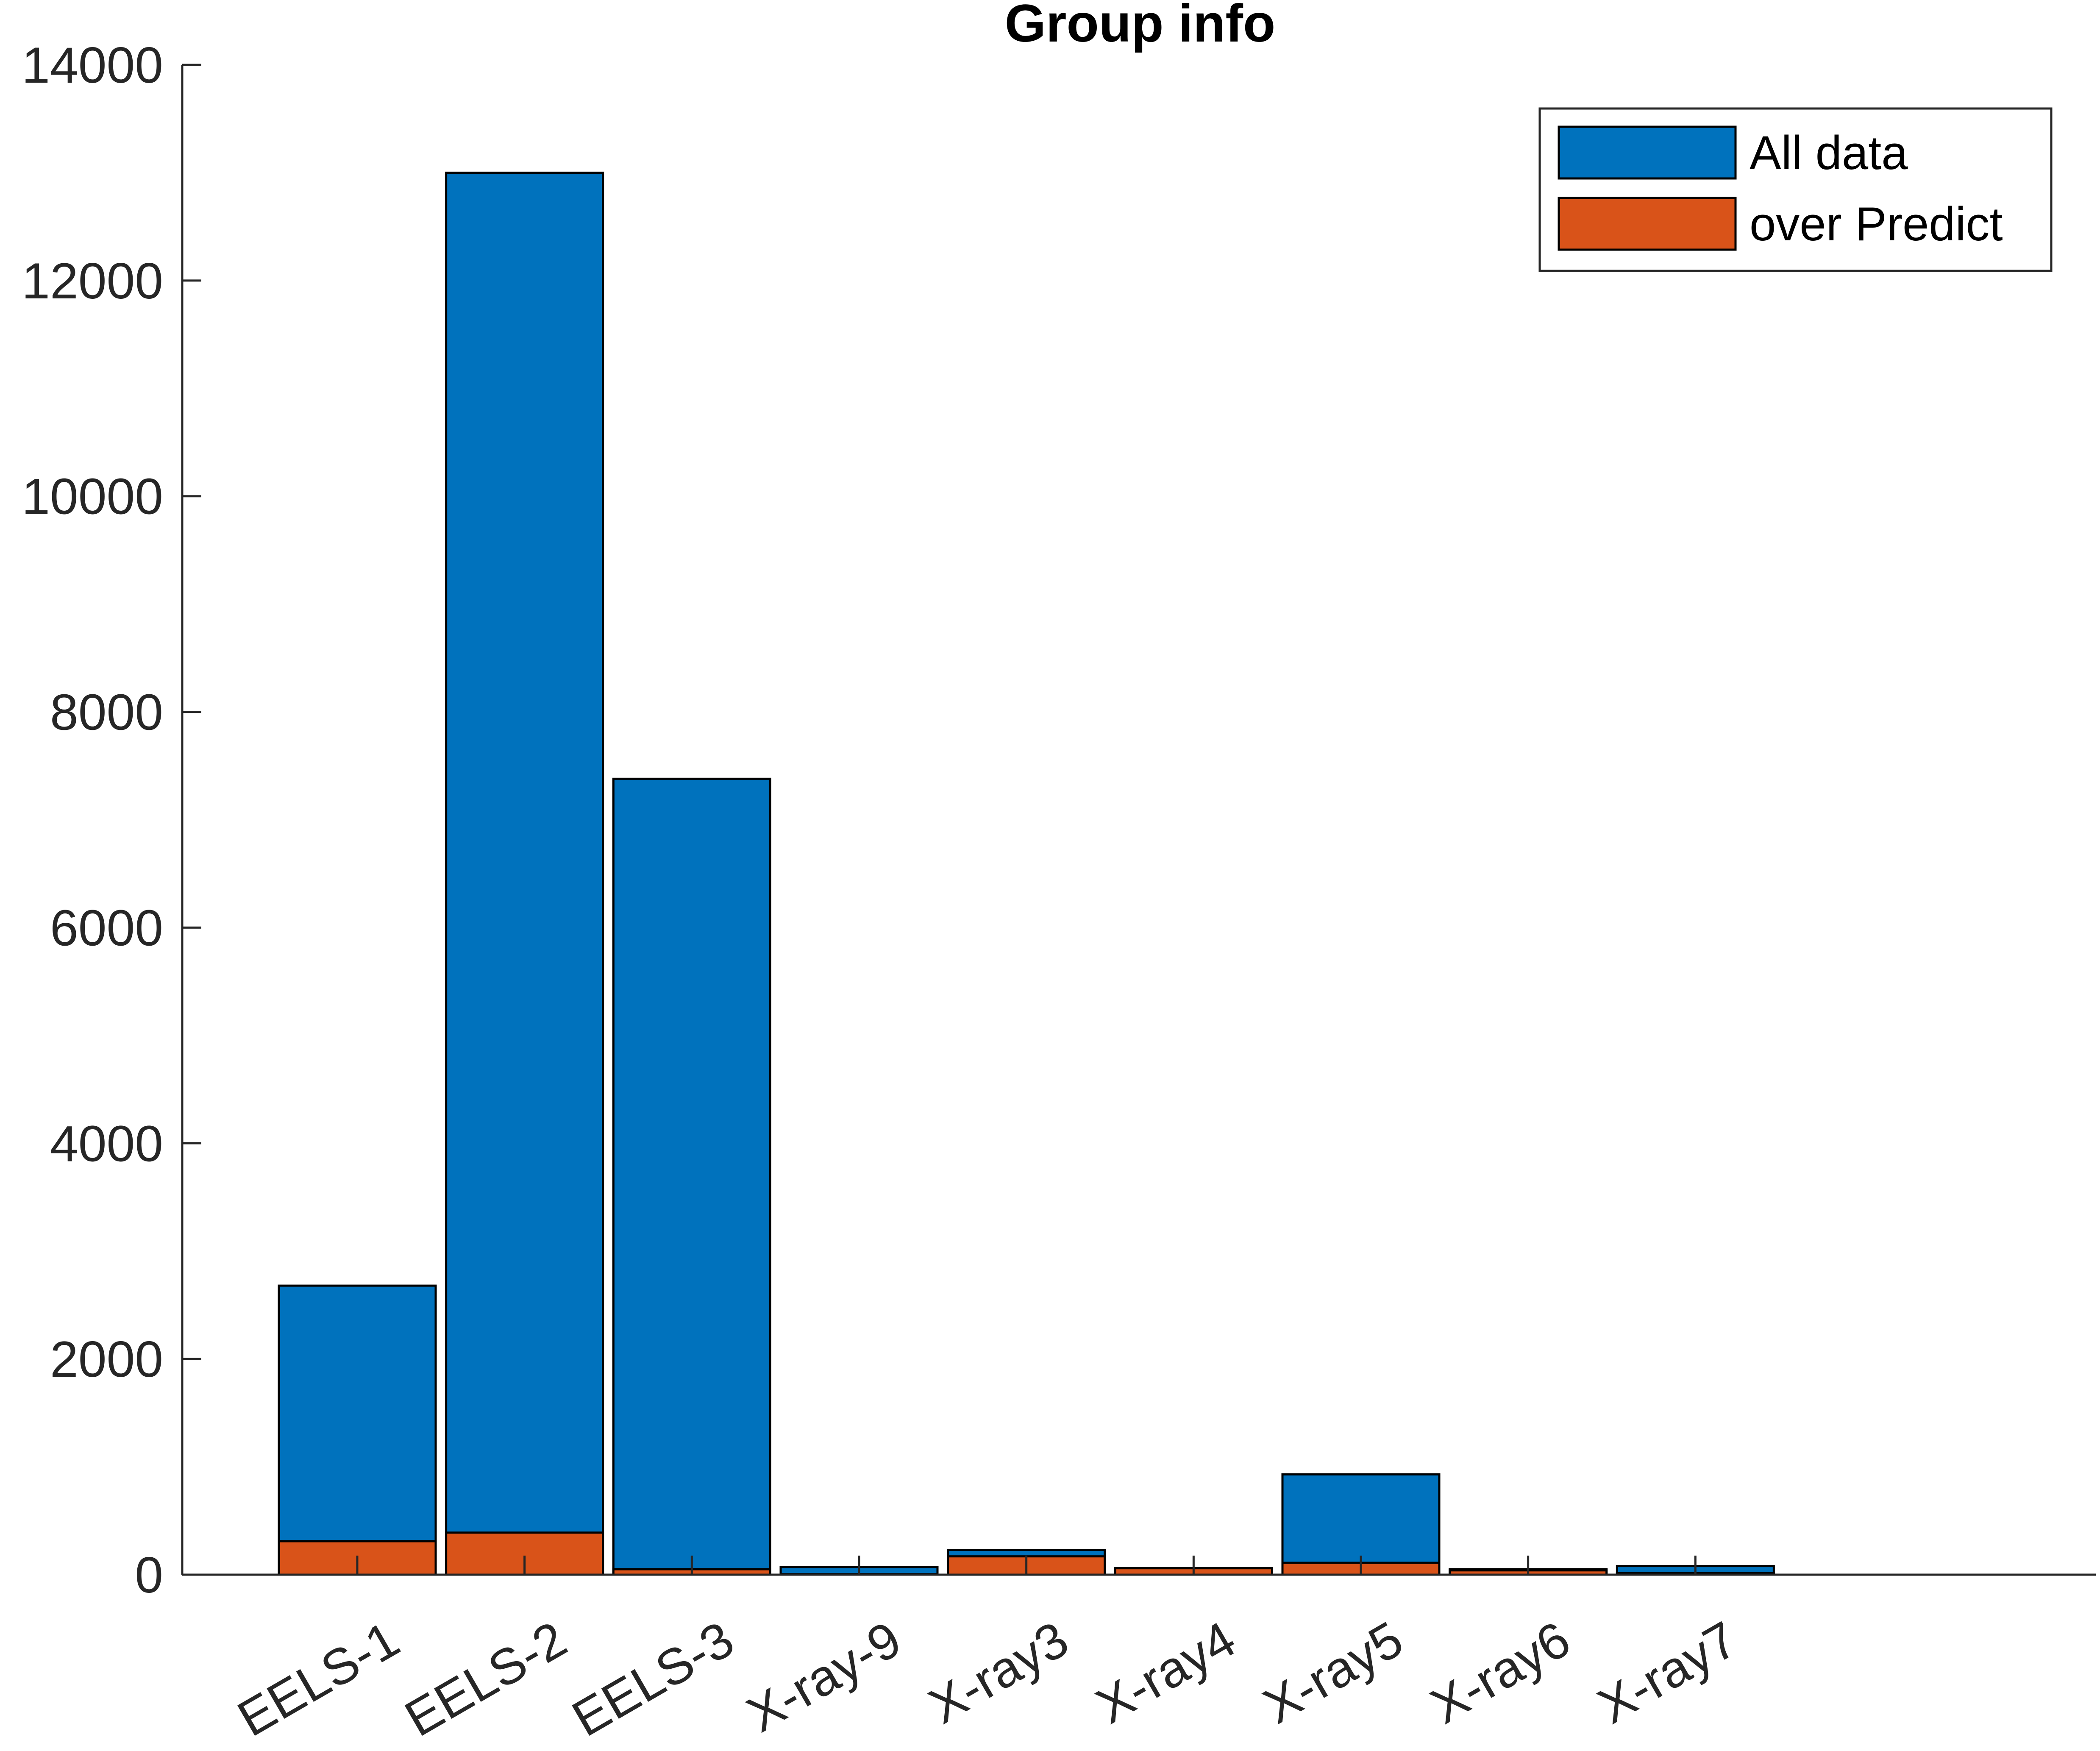 The image size is (2100, 1751). What do you see at coordinates (1333, 1673) in the screenshot?
I see `x-tick-label-x-ray5: X-ray5` at bounding box center [1333, 1673].